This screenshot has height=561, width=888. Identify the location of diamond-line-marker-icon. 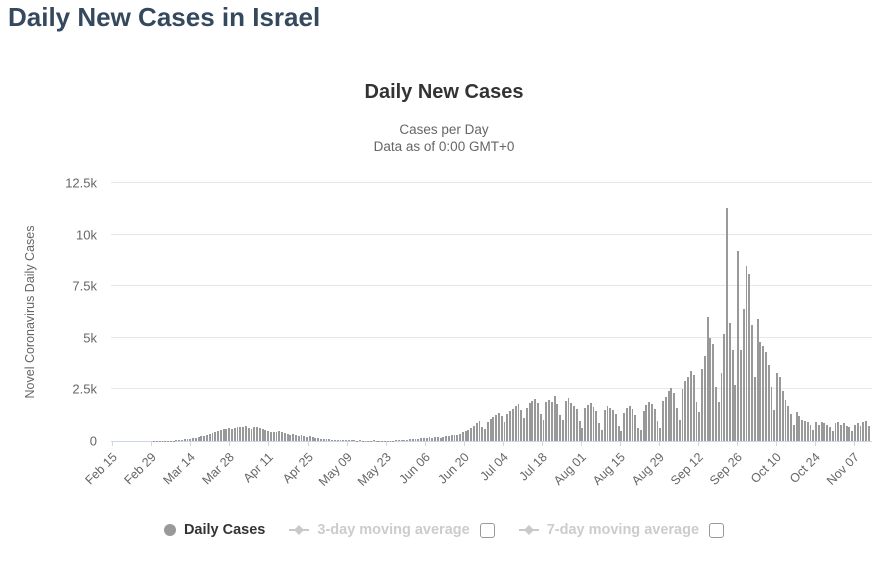
(299, 530).